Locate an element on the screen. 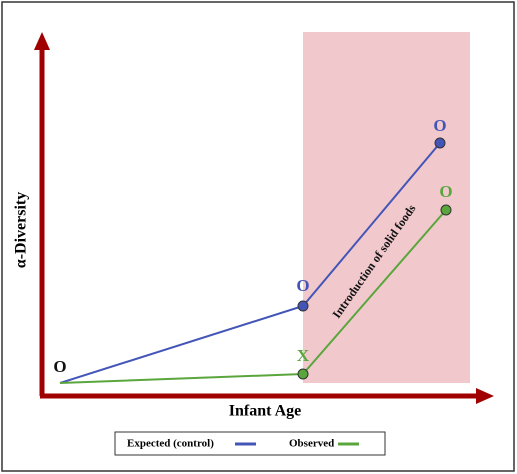  x-axis-label: Infant Age is located at coordinates (265, 411).